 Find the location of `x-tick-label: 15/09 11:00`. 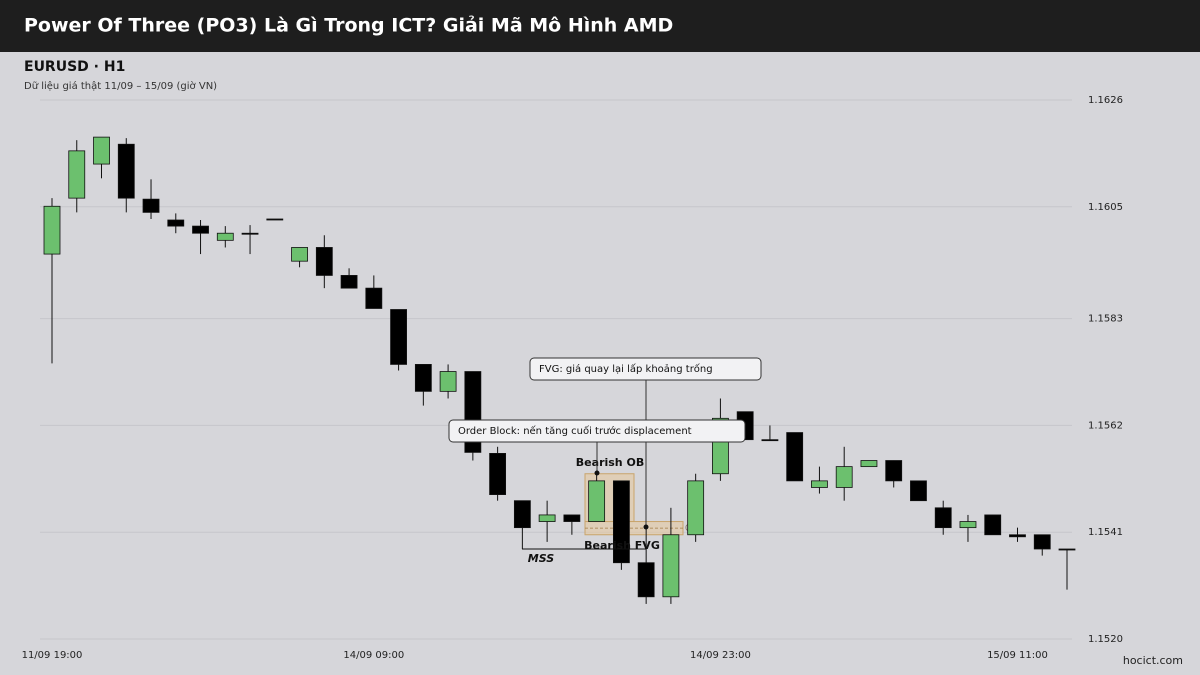

x-tick-label: 15/09 11:00 is located at coordinates (1017, 655).